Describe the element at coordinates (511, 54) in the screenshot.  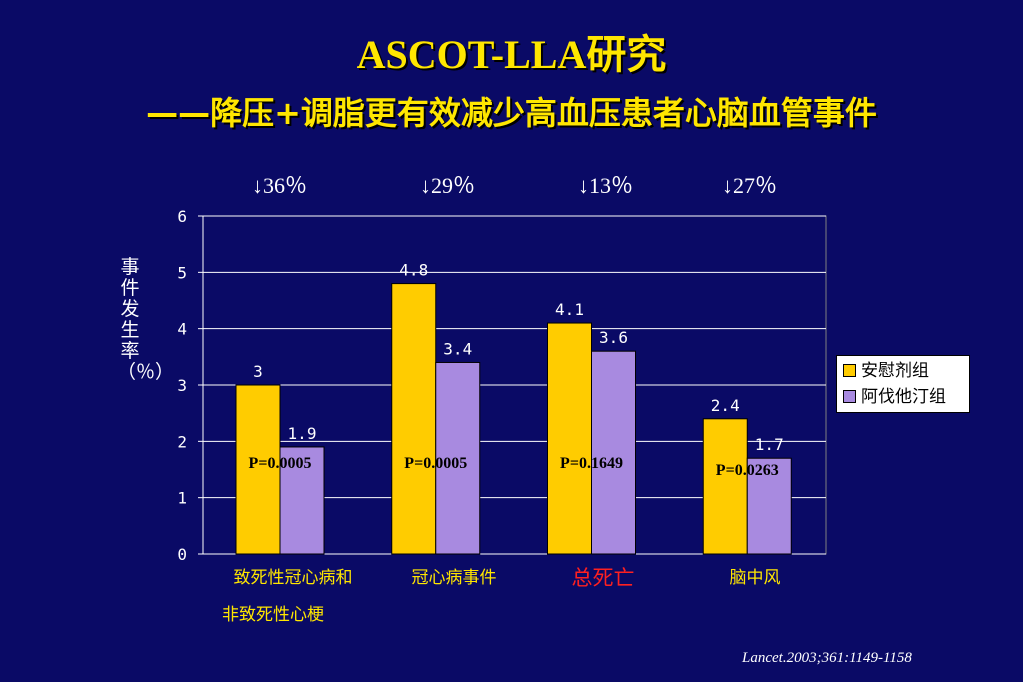
I see `chart-title: ASCOT-LLA研究` at that location.